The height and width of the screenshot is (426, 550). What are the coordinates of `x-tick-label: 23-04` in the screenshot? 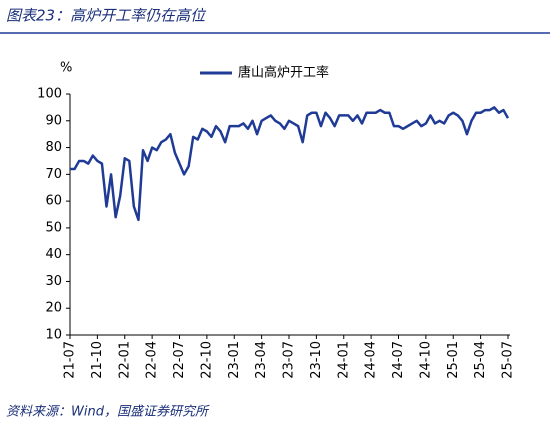 It's located at (261, 360).